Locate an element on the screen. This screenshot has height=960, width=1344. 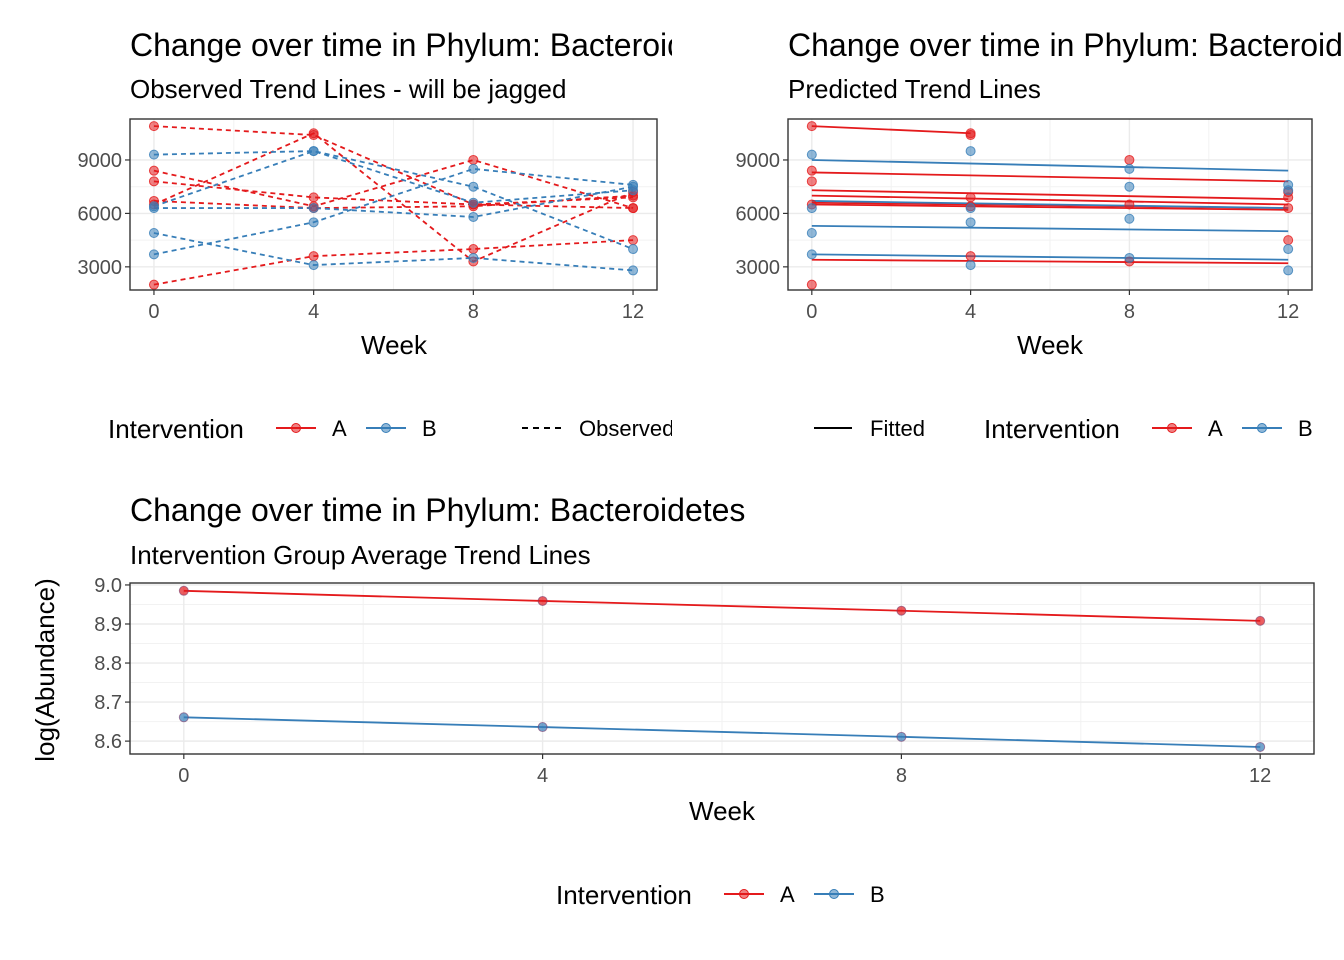
panel-predicted-x-axis-label: Week is located at coordinates (1050, 345).